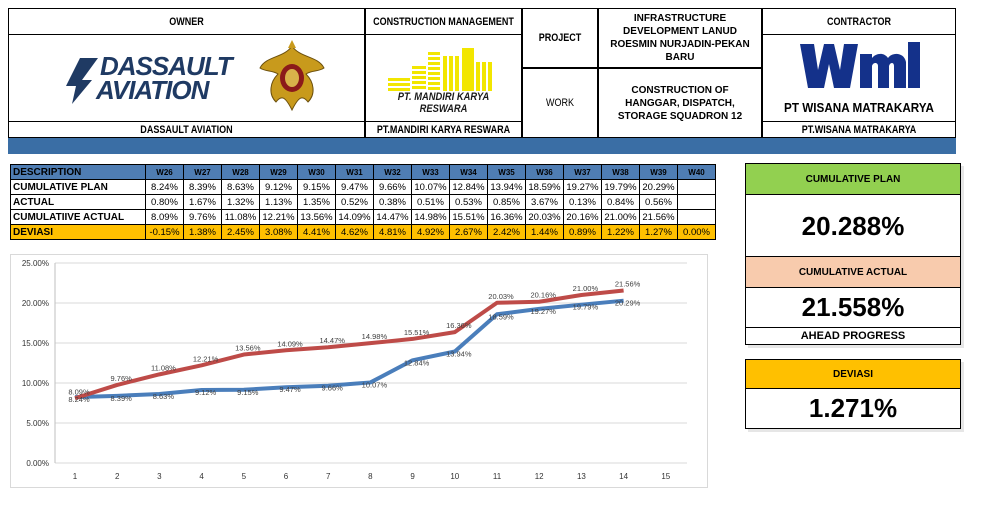 Image resolution: width=982 pixels, height=532 pixels. Describe the element at coordinates (586, 288) in the screenshot. I see `actual-data-label: 21.00%` at that location.